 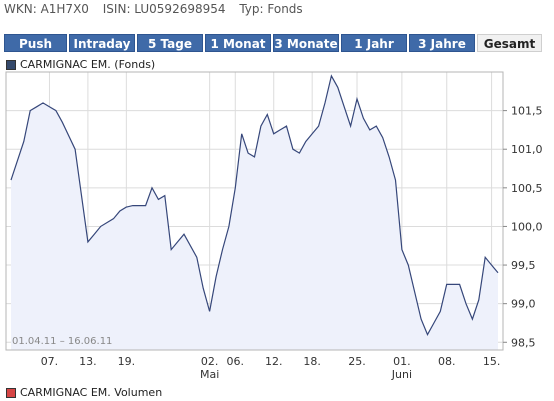 What do you see at coordinates (88, 361) in the screenshot?
I see `x-tick-label: 13.` at bounding box center [88, 361].